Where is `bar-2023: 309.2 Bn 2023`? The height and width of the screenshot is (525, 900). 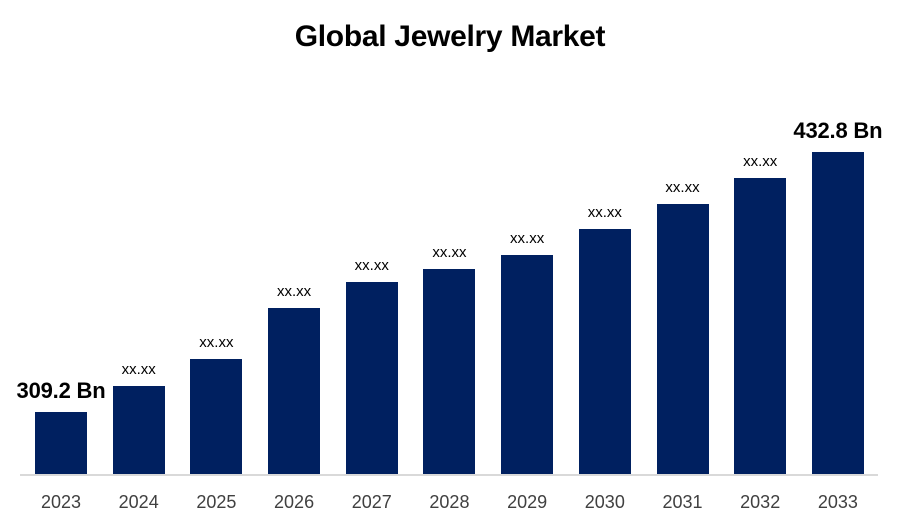
bar-2023: 309.2 Bn 2023 is located at coordinates (61, 444).